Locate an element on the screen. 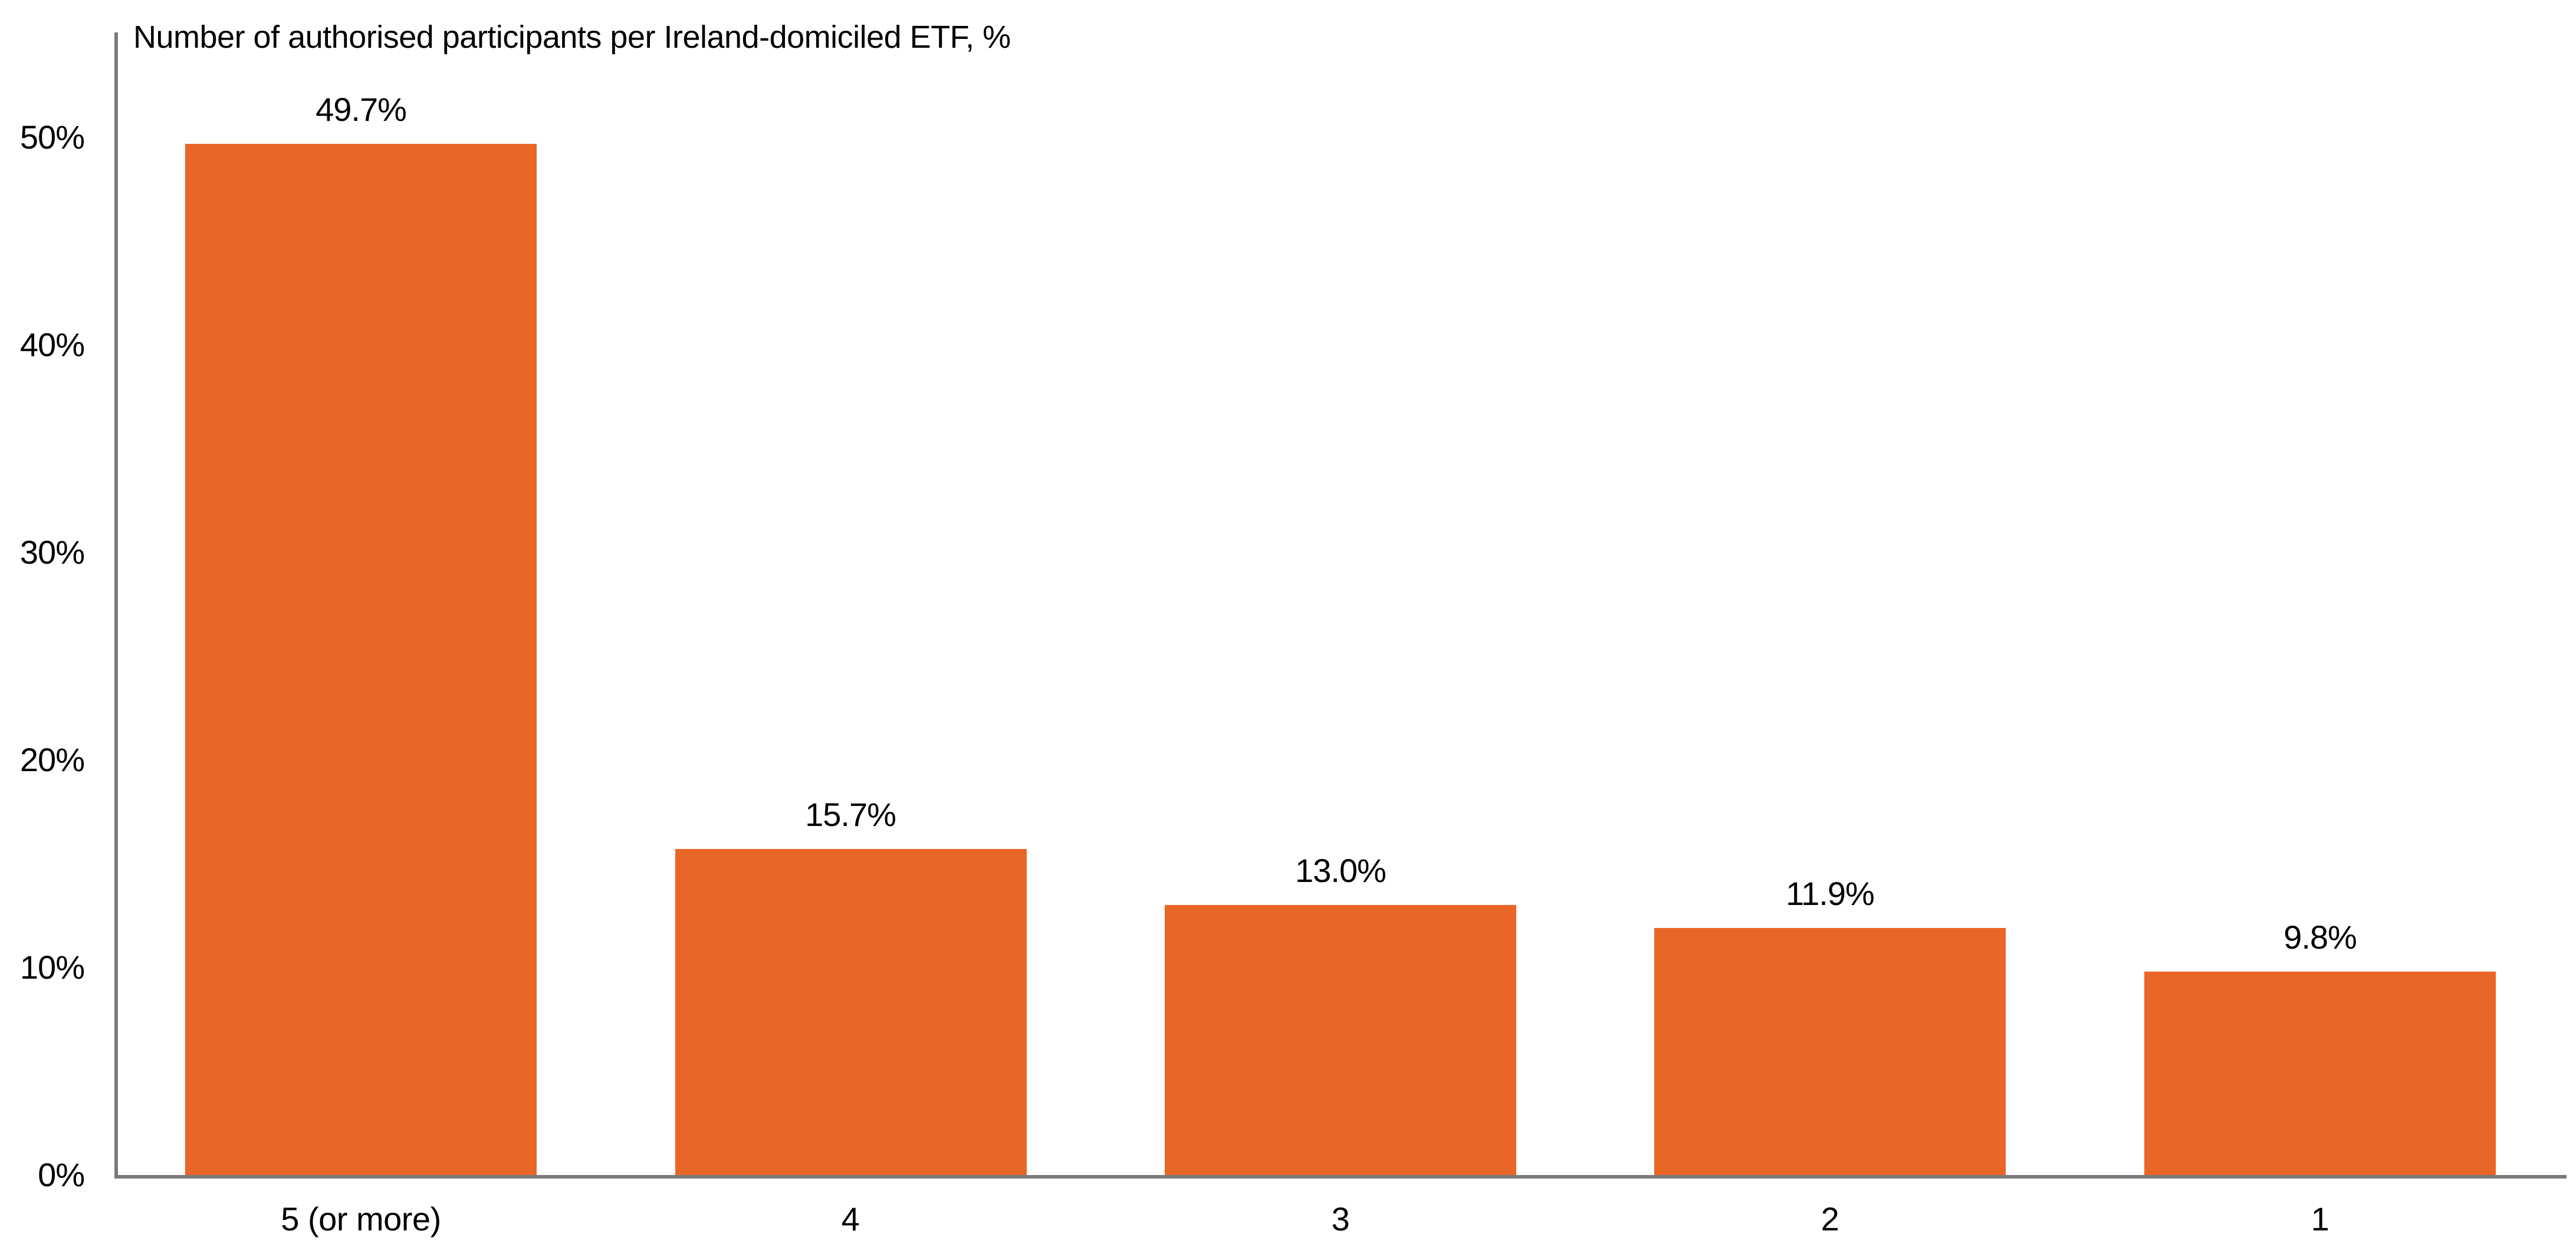  y-axis-label: 50% is located at coordinates (52, 137).